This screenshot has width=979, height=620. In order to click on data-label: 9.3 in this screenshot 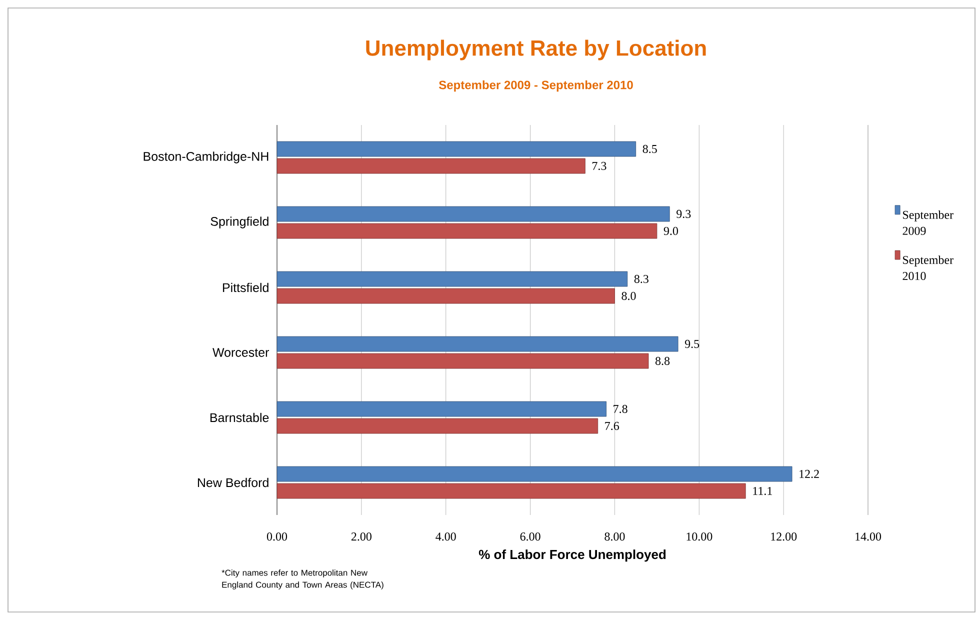, I will do `click(683, 214)`.